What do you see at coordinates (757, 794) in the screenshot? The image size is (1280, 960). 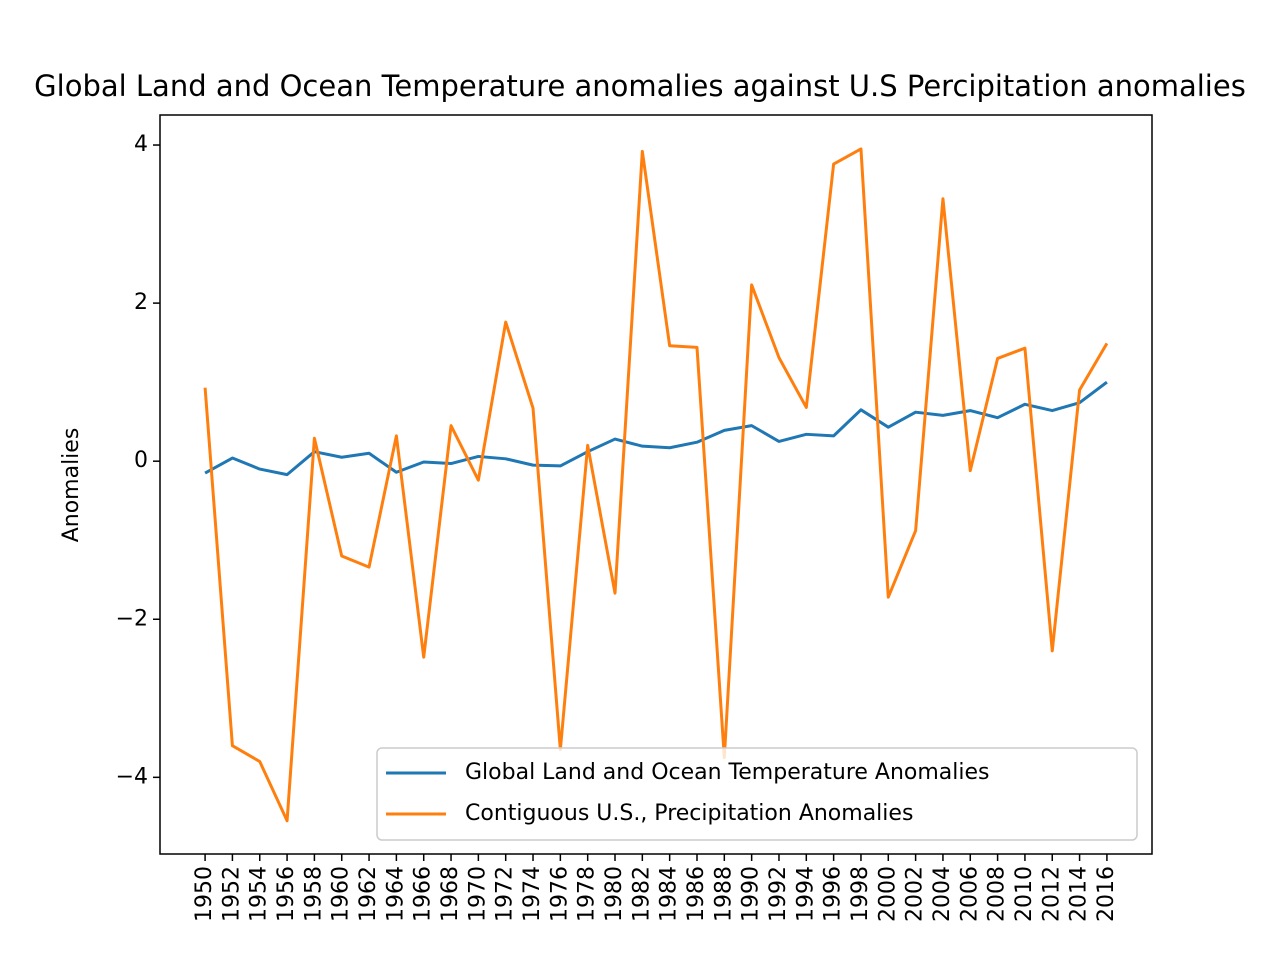 I see `legend-box` at bounding box center [757, 794].